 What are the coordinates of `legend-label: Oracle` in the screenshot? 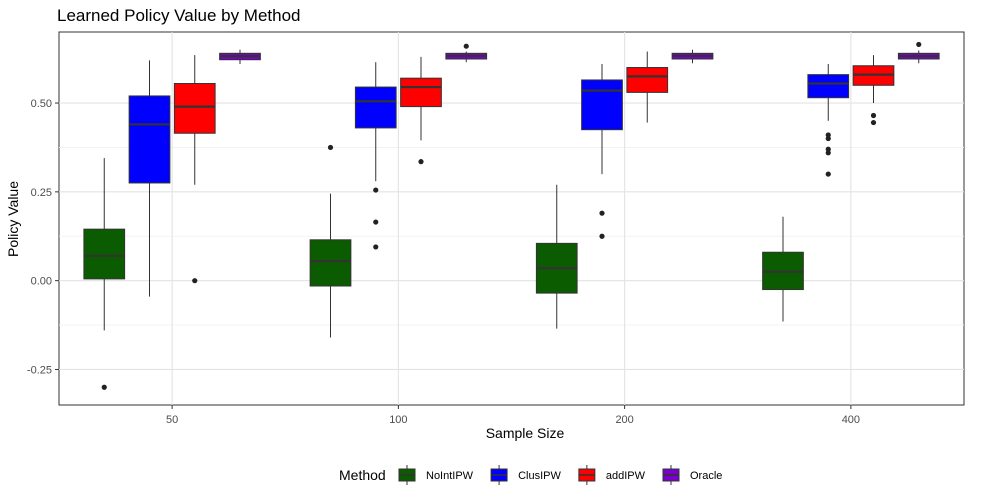 It's located at (706, 476).